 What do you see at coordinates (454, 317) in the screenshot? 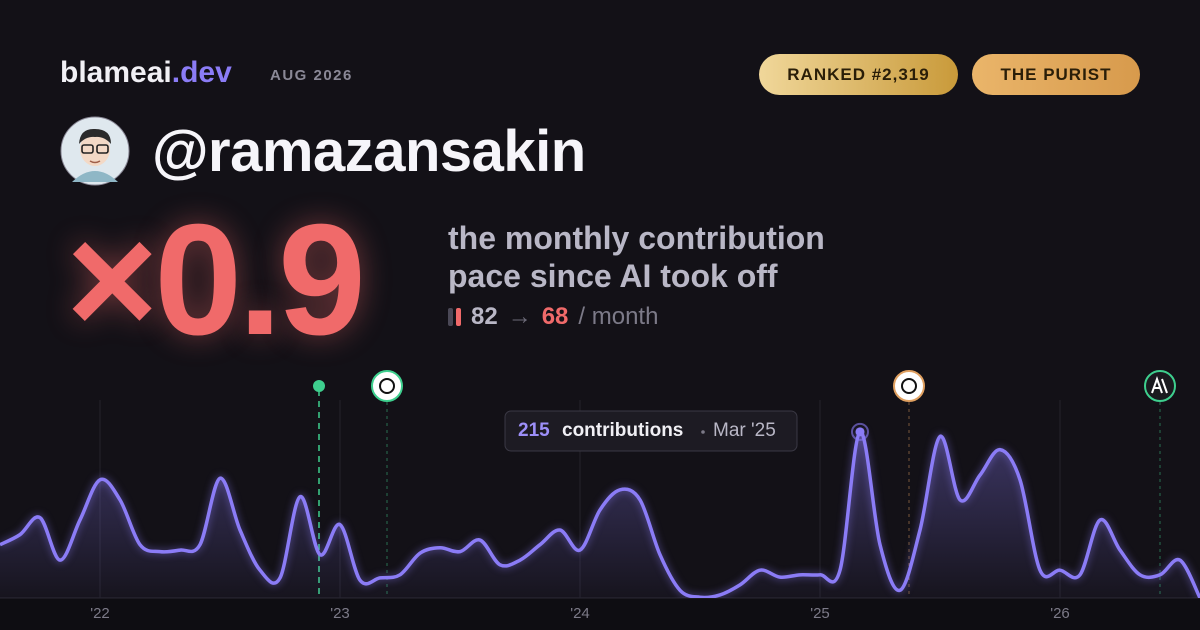
I see `stats-icon` at bounding box center [454, 317].